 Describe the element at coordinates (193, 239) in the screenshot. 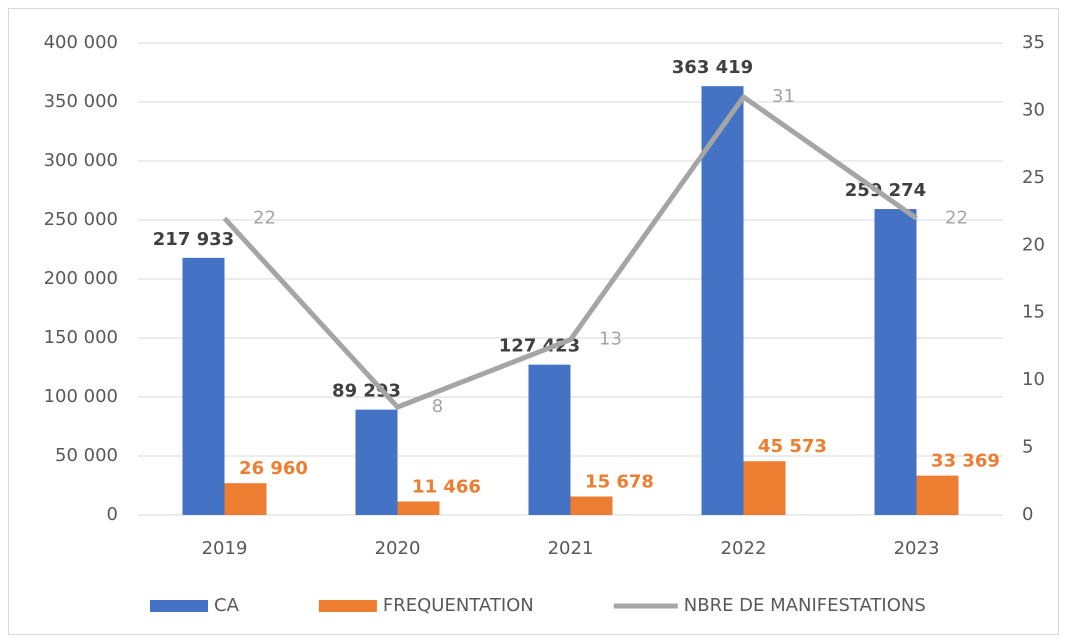

I see `data-label: 217 933` at that location.